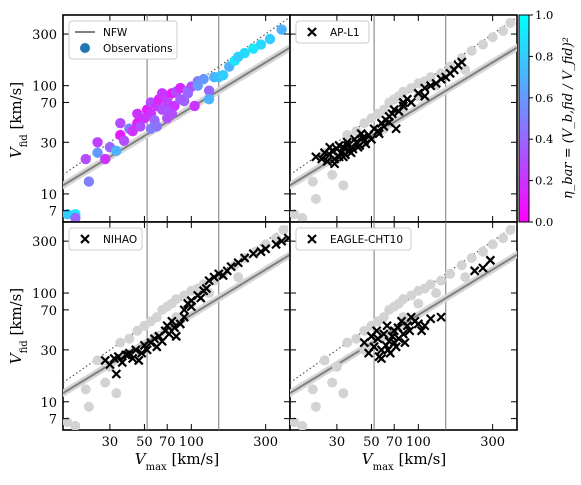 The width and height of the screenshot is (581, 485). What do you see at coordinates (404, 461) in the screenshot?
I see `x-axis-label-right: Vmax [km/s]` at bounding box center [404, 461].